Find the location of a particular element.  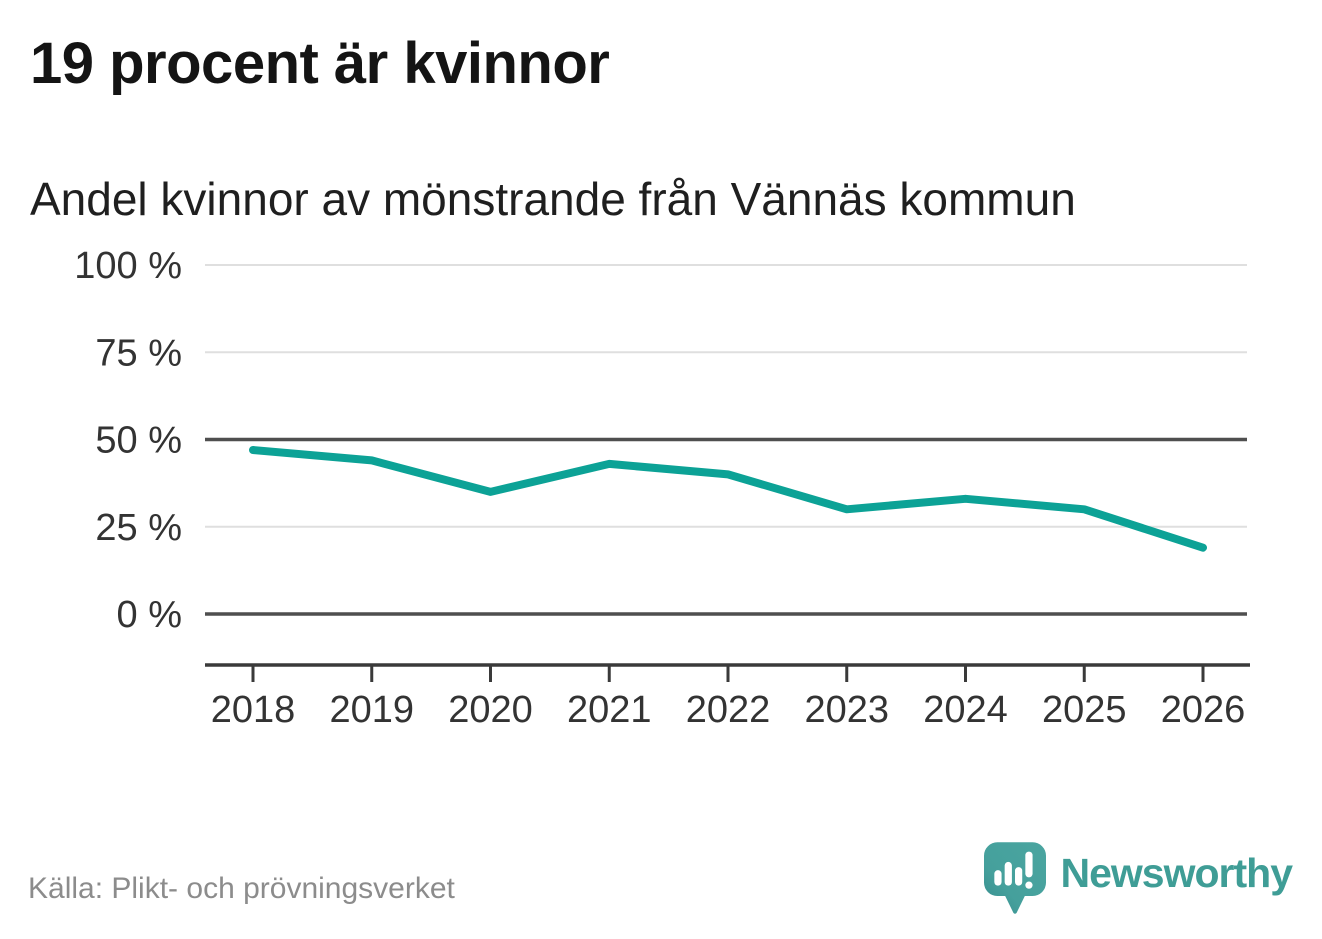

exclamation-glyph is located at coordinates (1028, 870).